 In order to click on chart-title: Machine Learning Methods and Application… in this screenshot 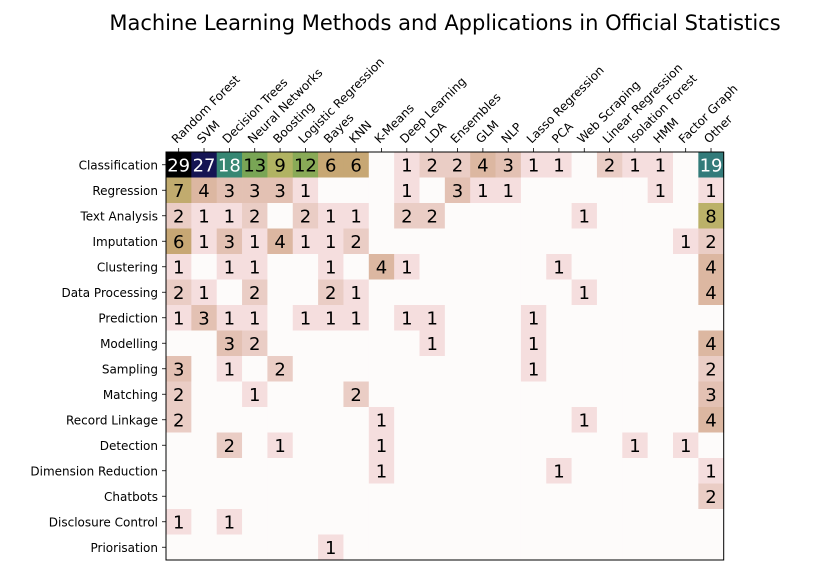, I will do `click(444, 23)`.